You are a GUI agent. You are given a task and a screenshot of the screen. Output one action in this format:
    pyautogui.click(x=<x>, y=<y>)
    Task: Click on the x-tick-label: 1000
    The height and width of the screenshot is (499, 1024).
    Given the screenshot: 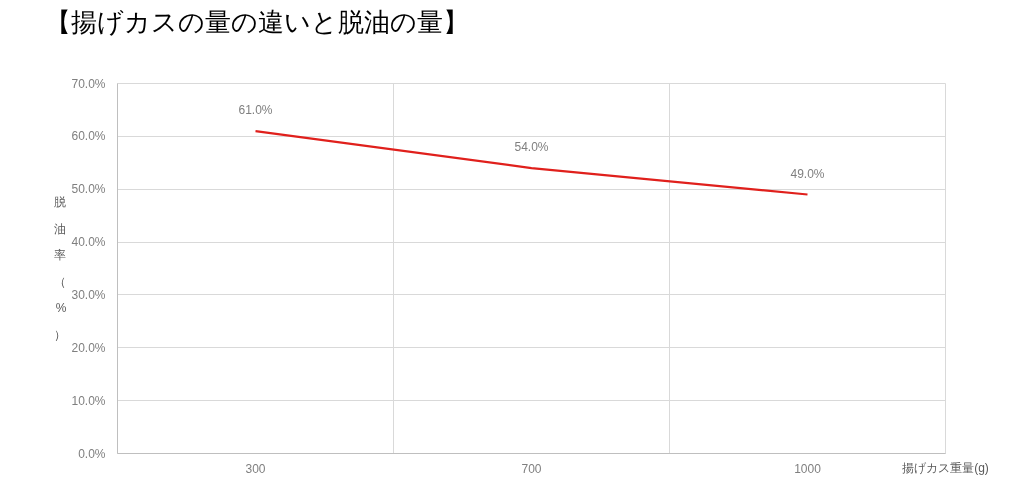 What is the action you would take?
    pyautogui.click(x=808, y=468)
    